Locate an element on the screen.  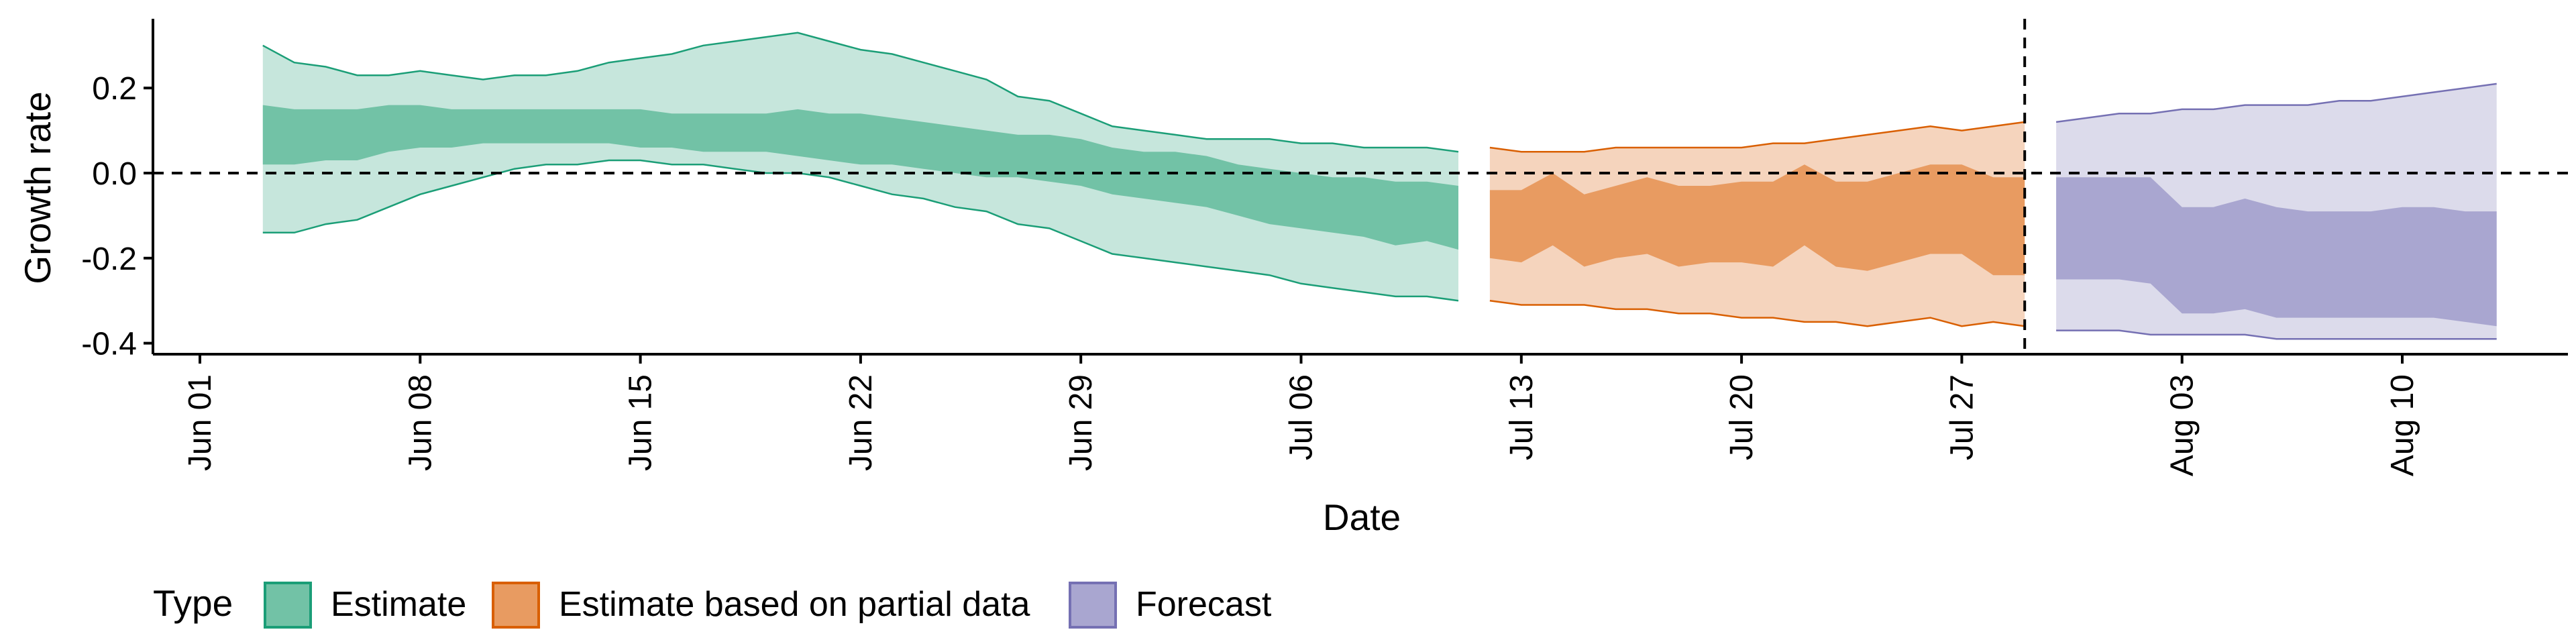
series-1-inner-band is located at coordinates (1757, 220).